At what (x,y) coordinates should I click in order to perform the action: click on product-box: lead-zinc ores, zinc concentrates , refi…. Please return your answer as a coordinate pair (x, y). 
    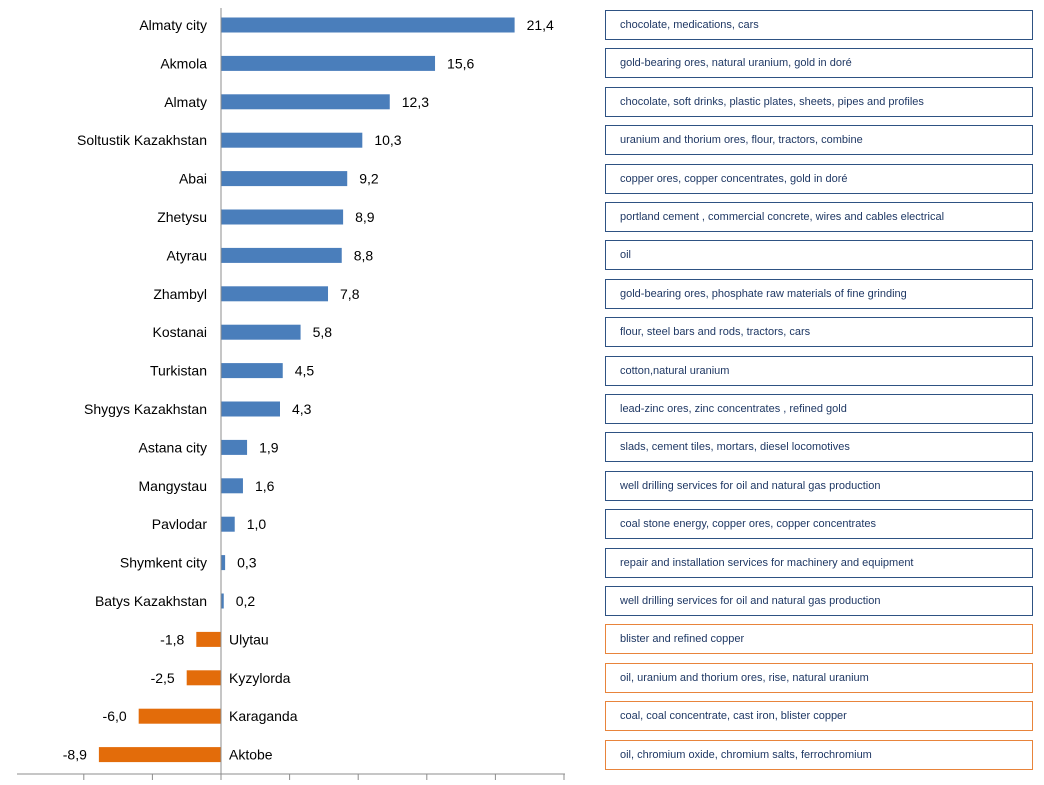
    Looking at the image, I should click on (819, 409).